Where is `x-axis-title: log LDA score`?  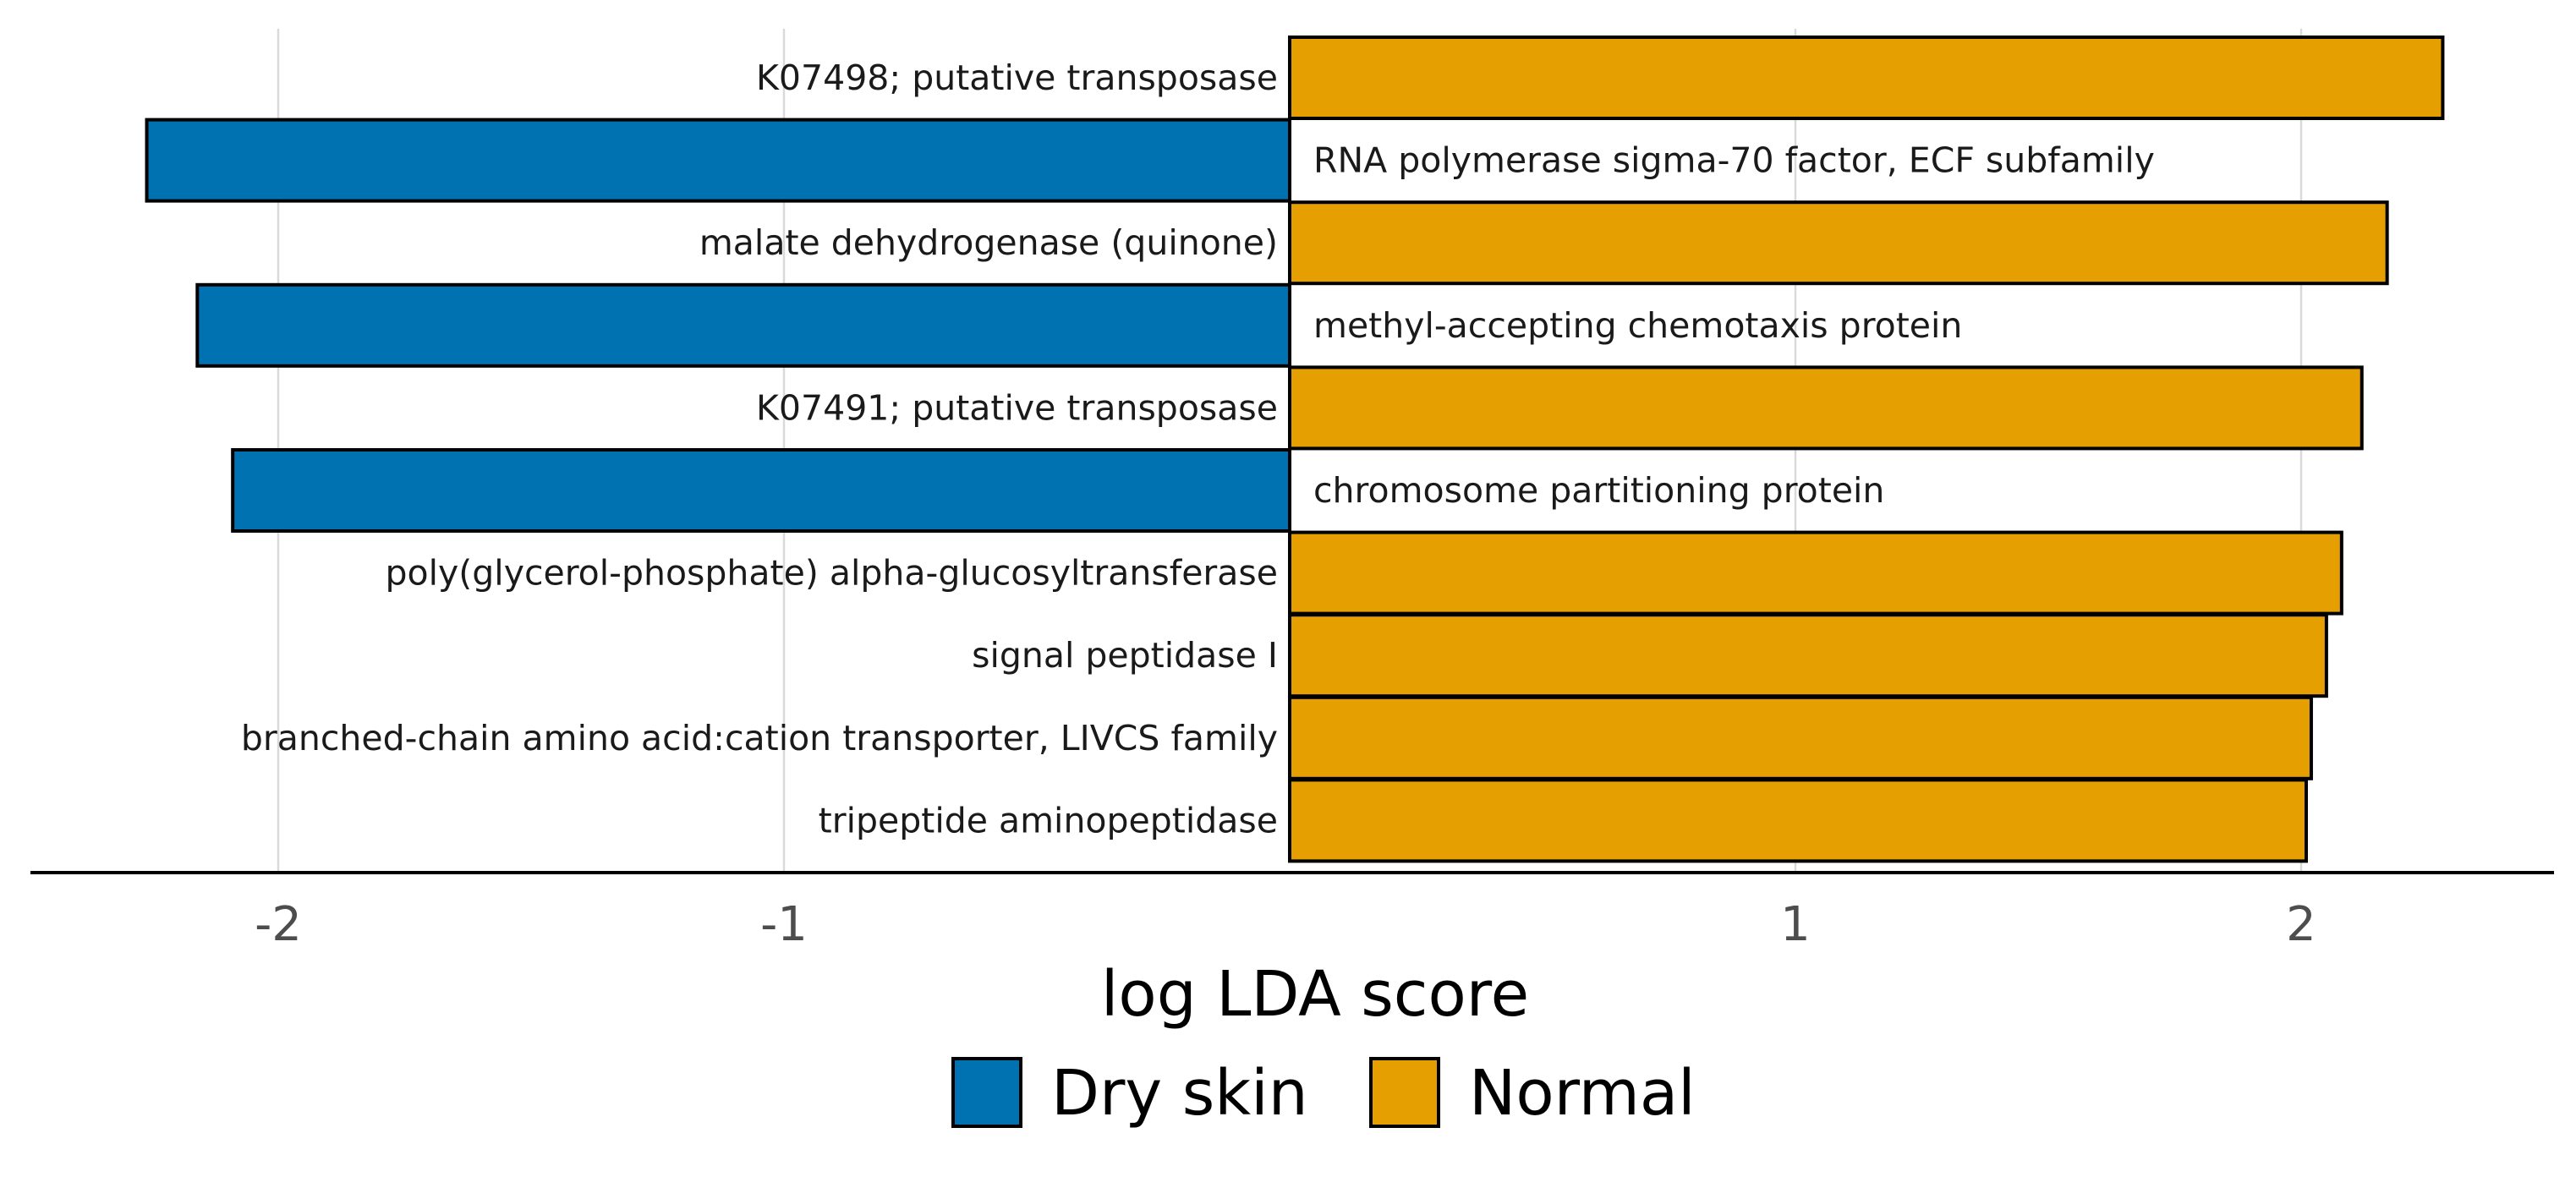 x-axis-title: log LDA score is located at coordinates (1315, 995).